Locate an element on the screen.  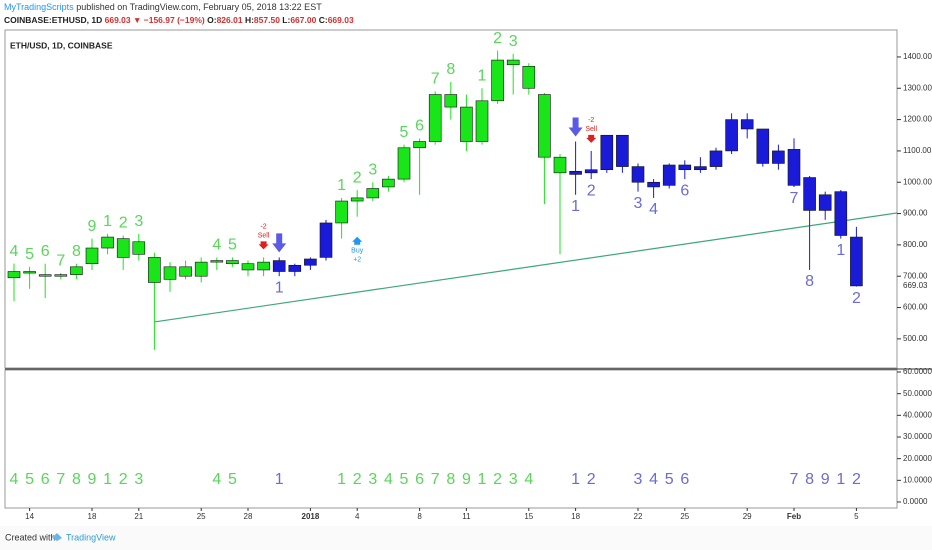
symbol: COINBASE:ETHUSD, 1D is located at coordinates (53, 20).